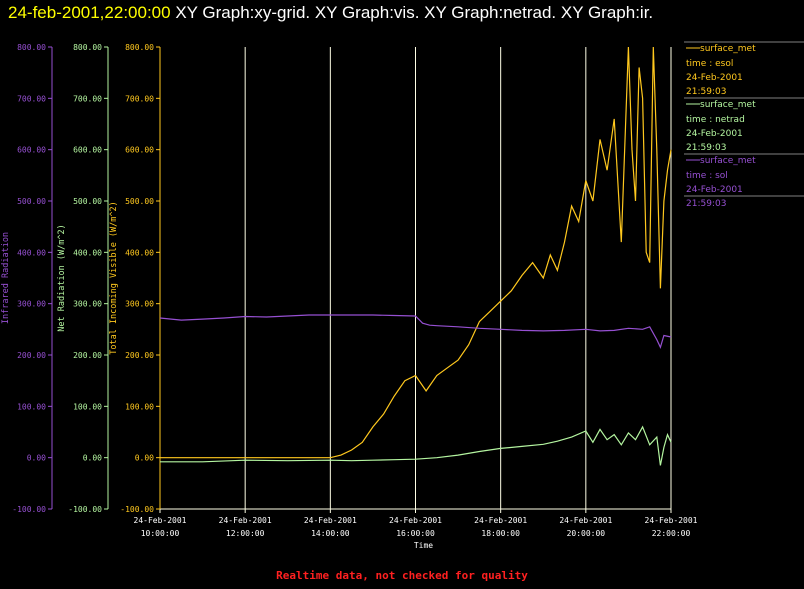  Describe the element at coordinates (31, 252) in the screenshot. I see `ir-y-tick-label: 400.00` at that location.